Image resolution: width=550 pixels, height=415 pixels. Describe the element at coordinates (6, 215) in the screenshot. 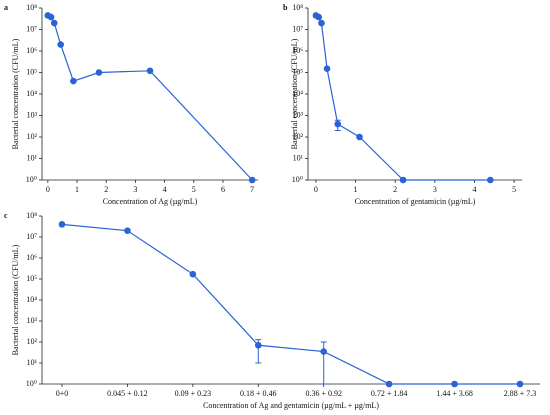

I see `panel-label: c` at that location.